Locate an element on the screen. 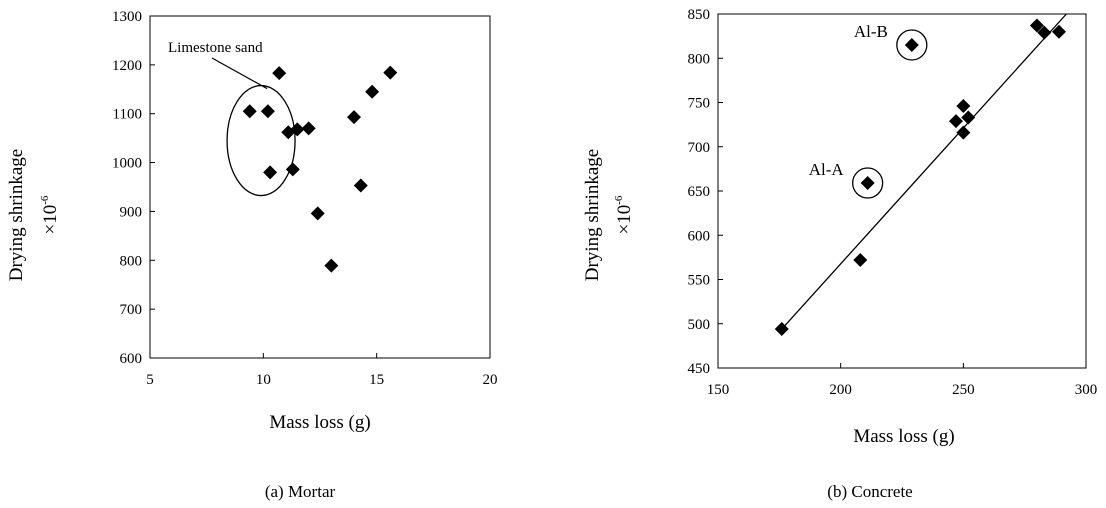  concrete-x-tick-label: 200 is located at coordinates (840, 390).